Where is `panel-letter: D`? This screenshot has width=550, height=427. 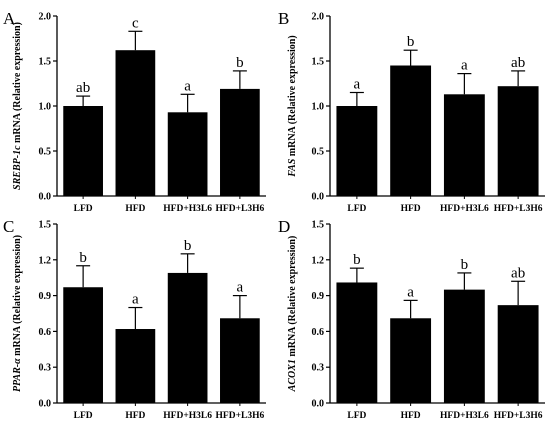
panel-letter: D is located at coordinates (284, 226).